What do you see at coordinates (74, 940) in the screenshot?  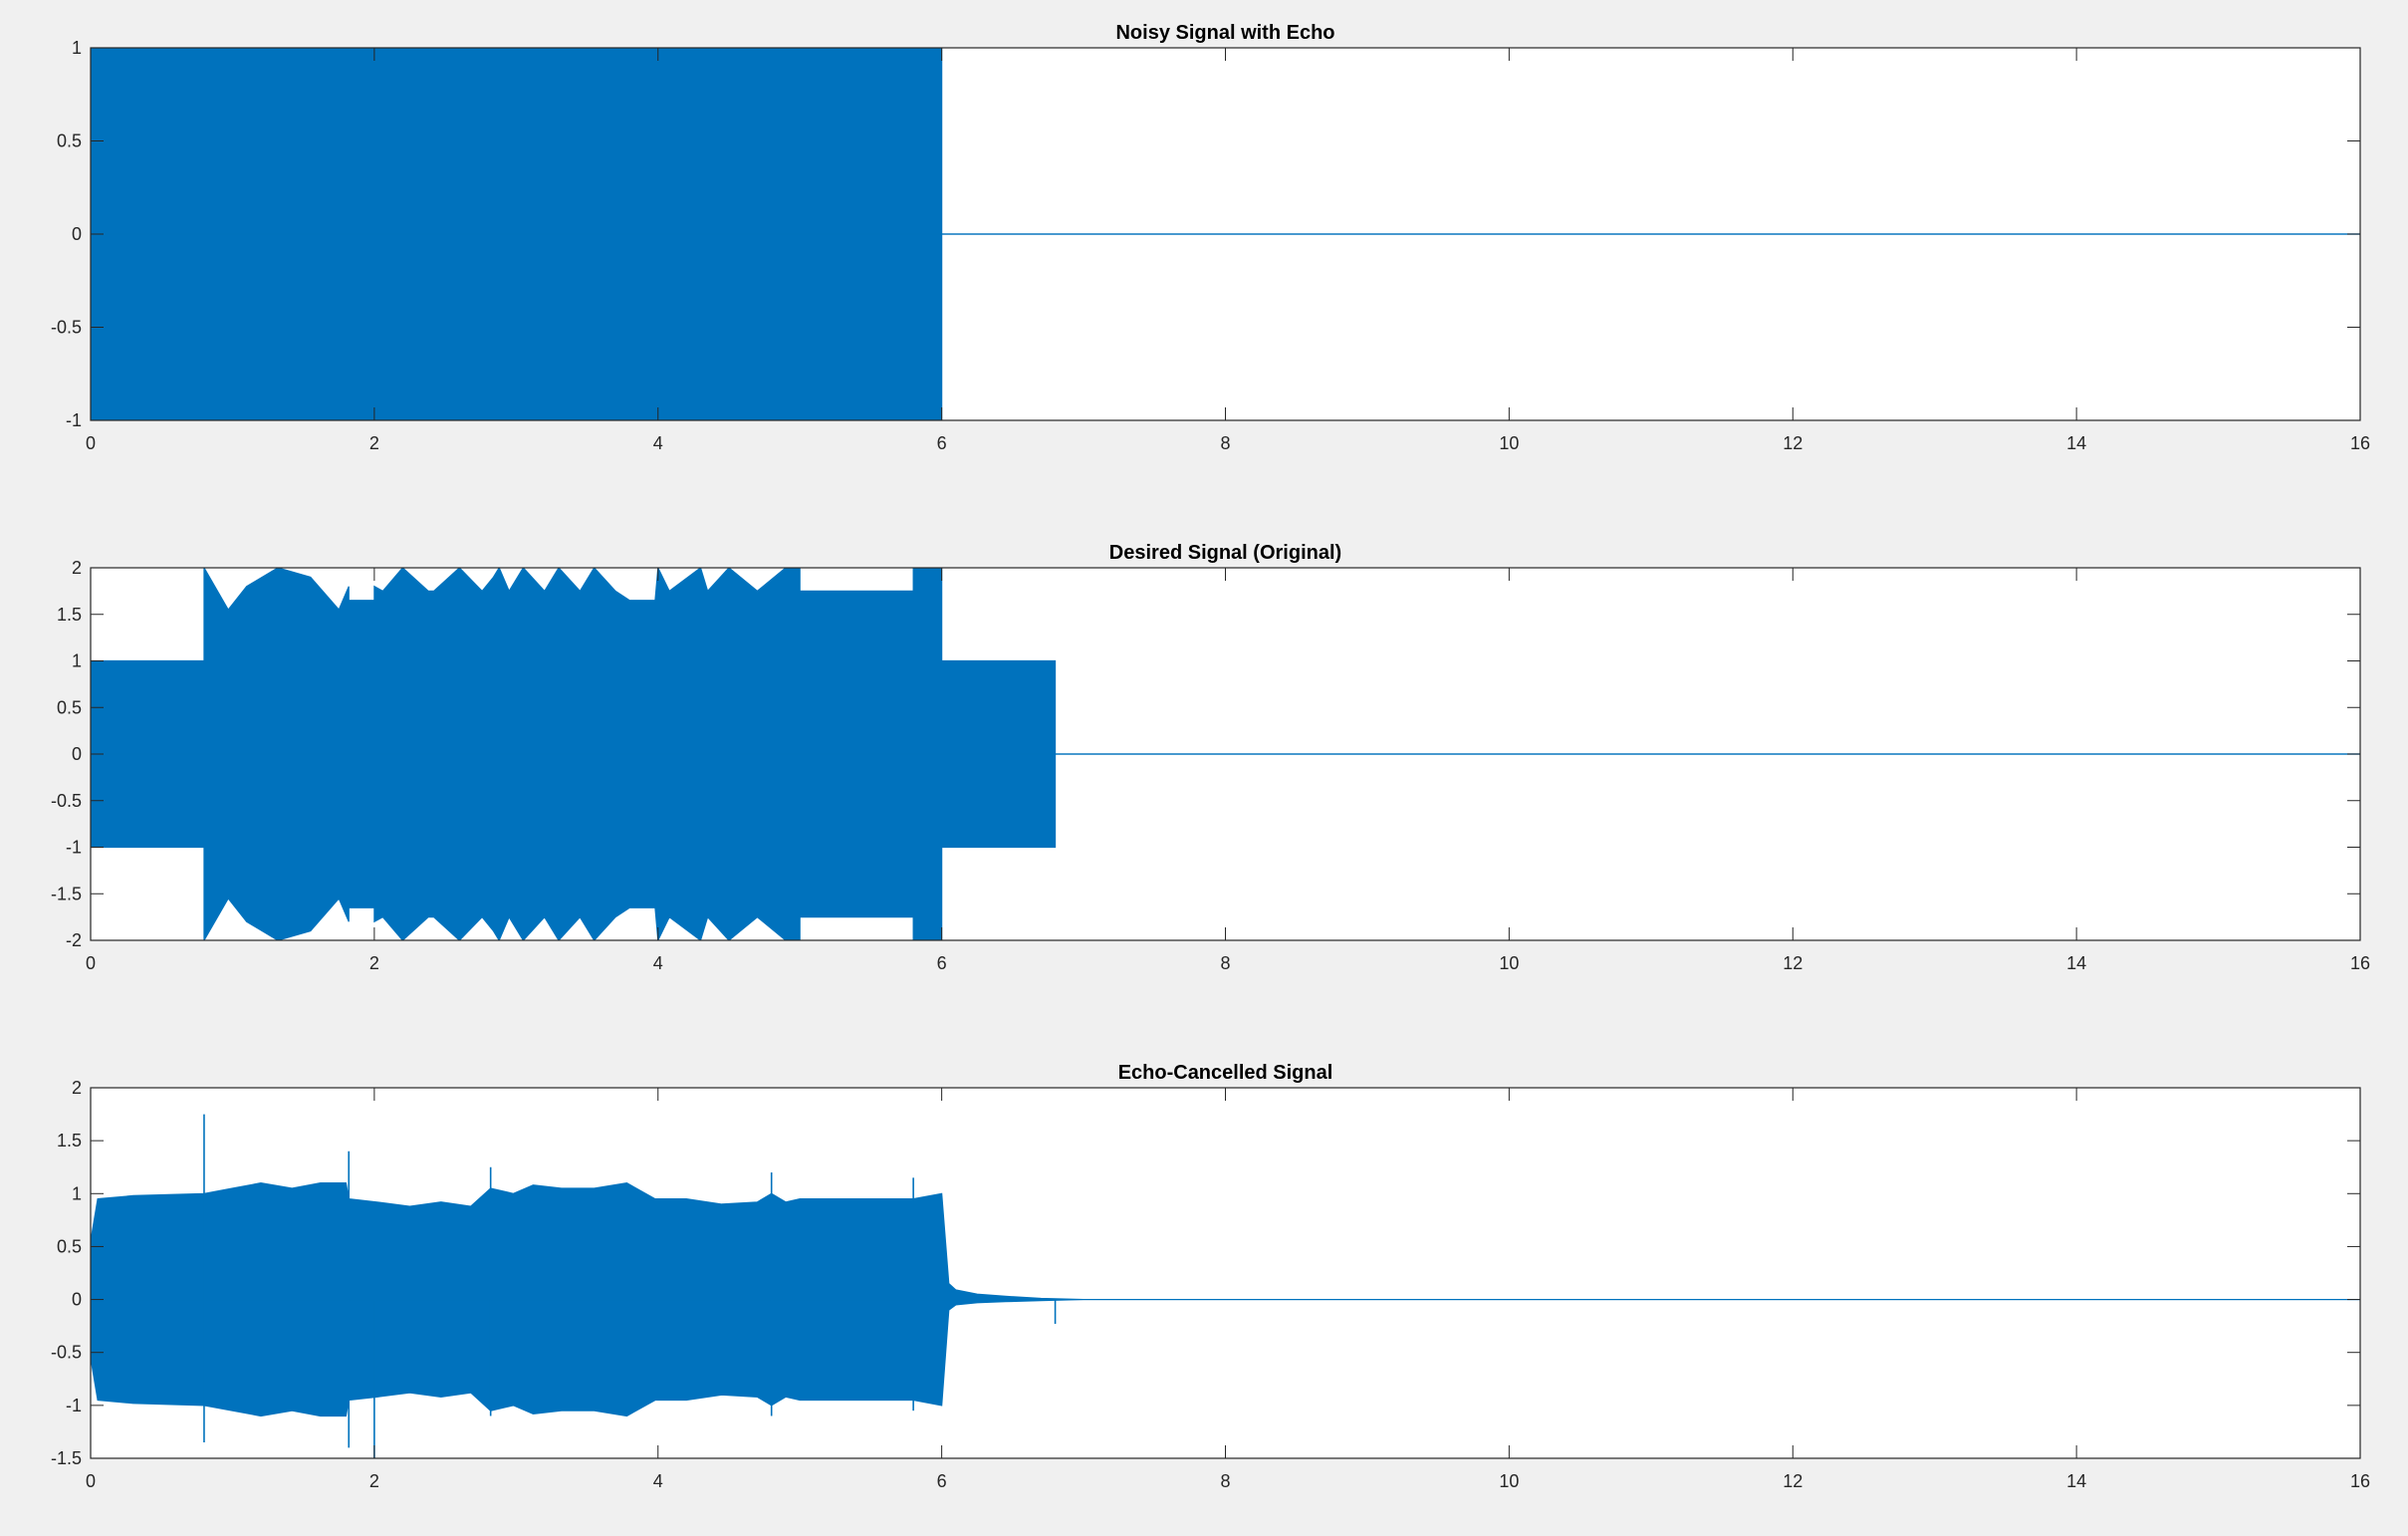 I see `y-tick-label: -2` at bounding box center [74, 940].